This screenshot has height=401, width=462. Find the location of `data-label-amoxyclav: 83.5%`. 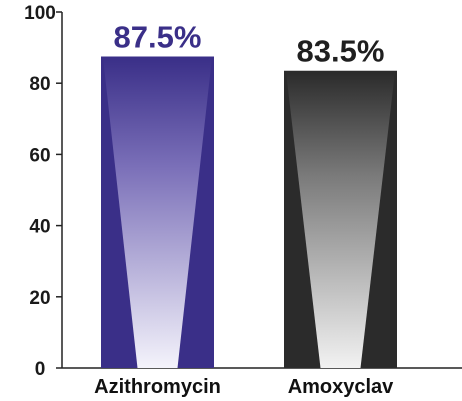

data-label-amoxyclav: 83.5% is located at coordinates (341, 51).